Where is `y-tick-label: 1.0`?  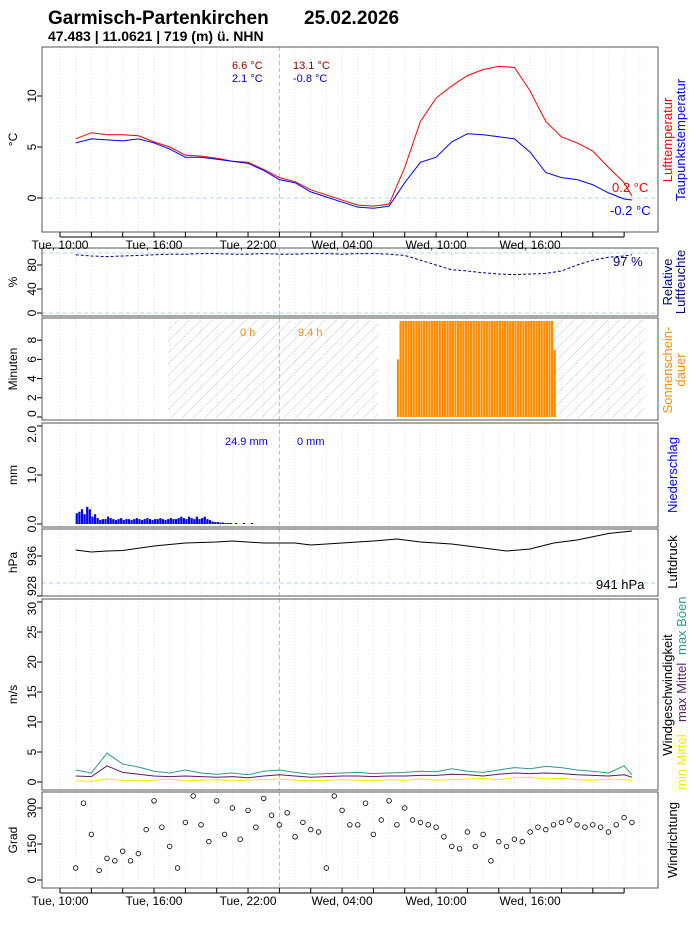
y-tick-label: 1.0 is located at coordinates (32, 474).